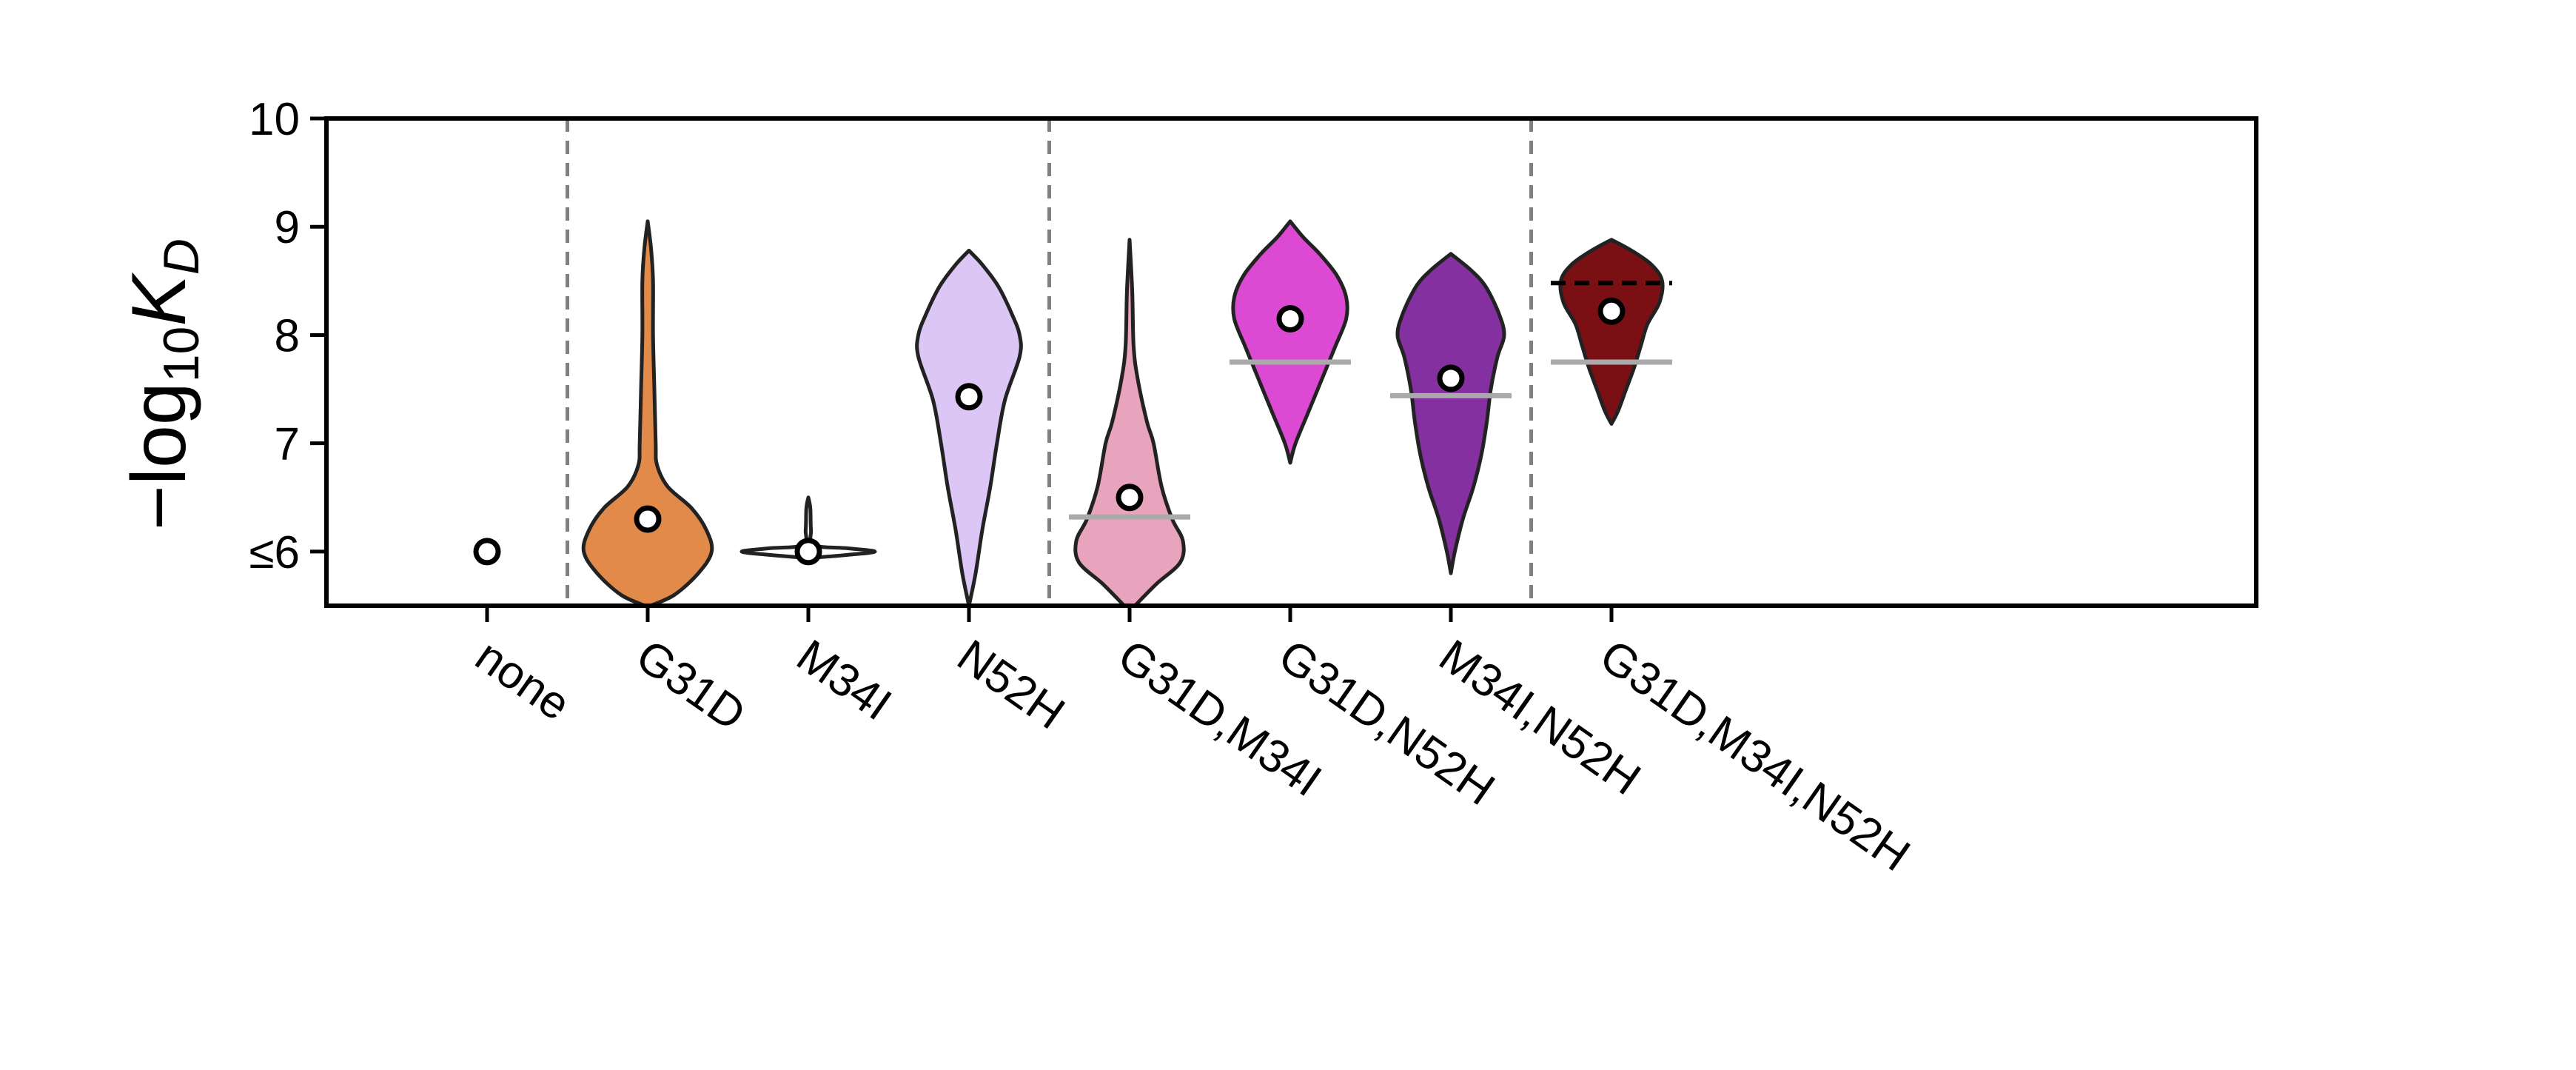 The width and height of the screenshot is (2576, 1070). Describe the element at coordinates (647, 413) in the screenshot. I see `violin-g31d` at that location.